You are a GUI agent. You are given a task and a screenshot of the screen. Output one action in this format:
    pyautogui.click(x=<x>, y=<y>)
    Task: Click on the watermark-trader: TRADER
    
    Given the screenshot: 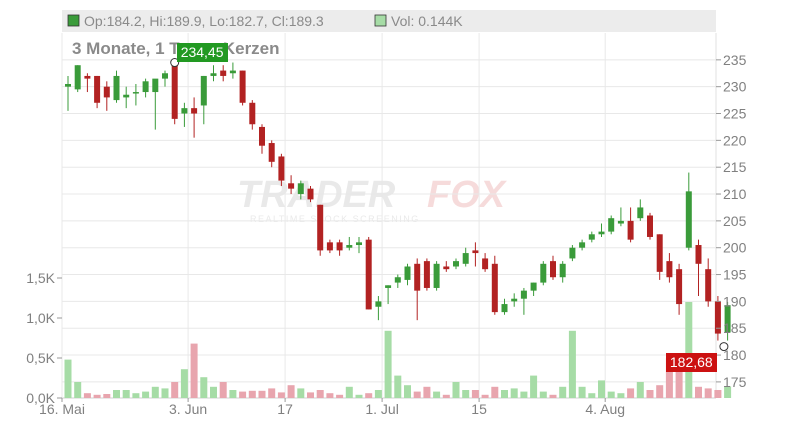 What is the action you would take?
    pyautogui.click(x=316, y=195)
    